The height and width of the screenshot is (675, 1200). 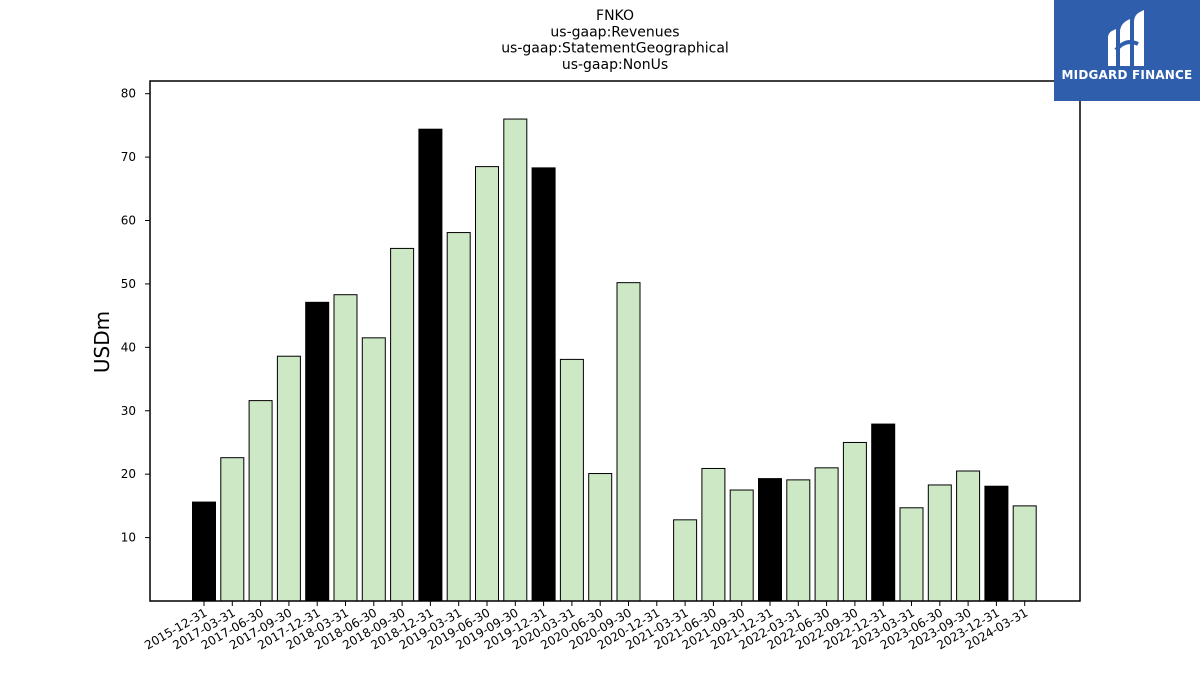 What do you see at coordinates (135, 316) in the screenshot?
I see `y-axis: 10 20 30 40 50 60 70 80` at bounding box center [135, 316].